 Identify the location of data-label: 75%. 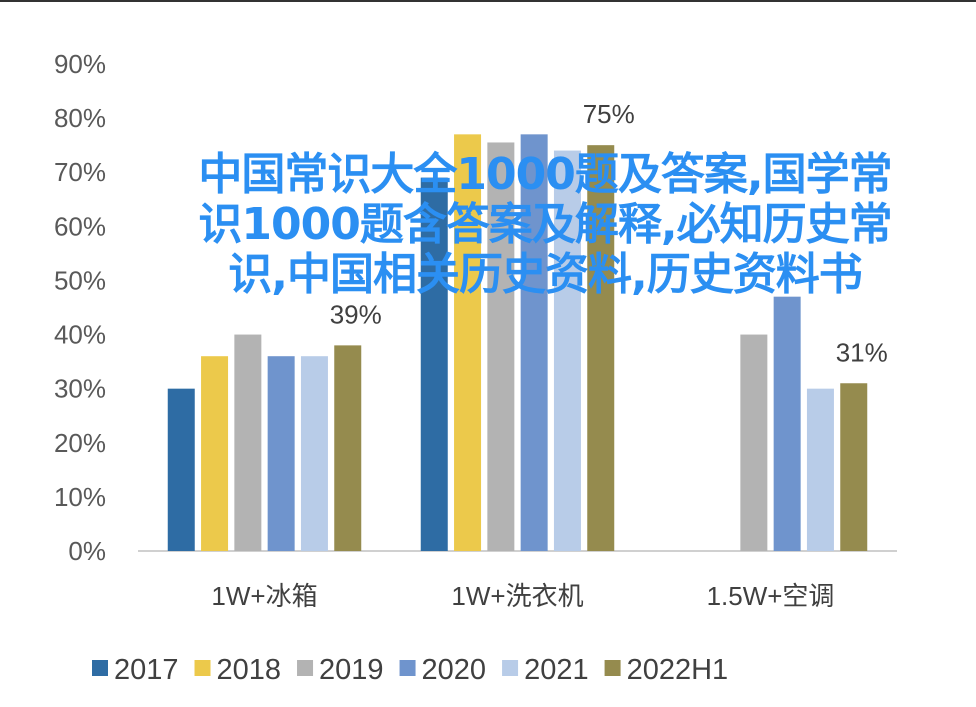
(609, 114).